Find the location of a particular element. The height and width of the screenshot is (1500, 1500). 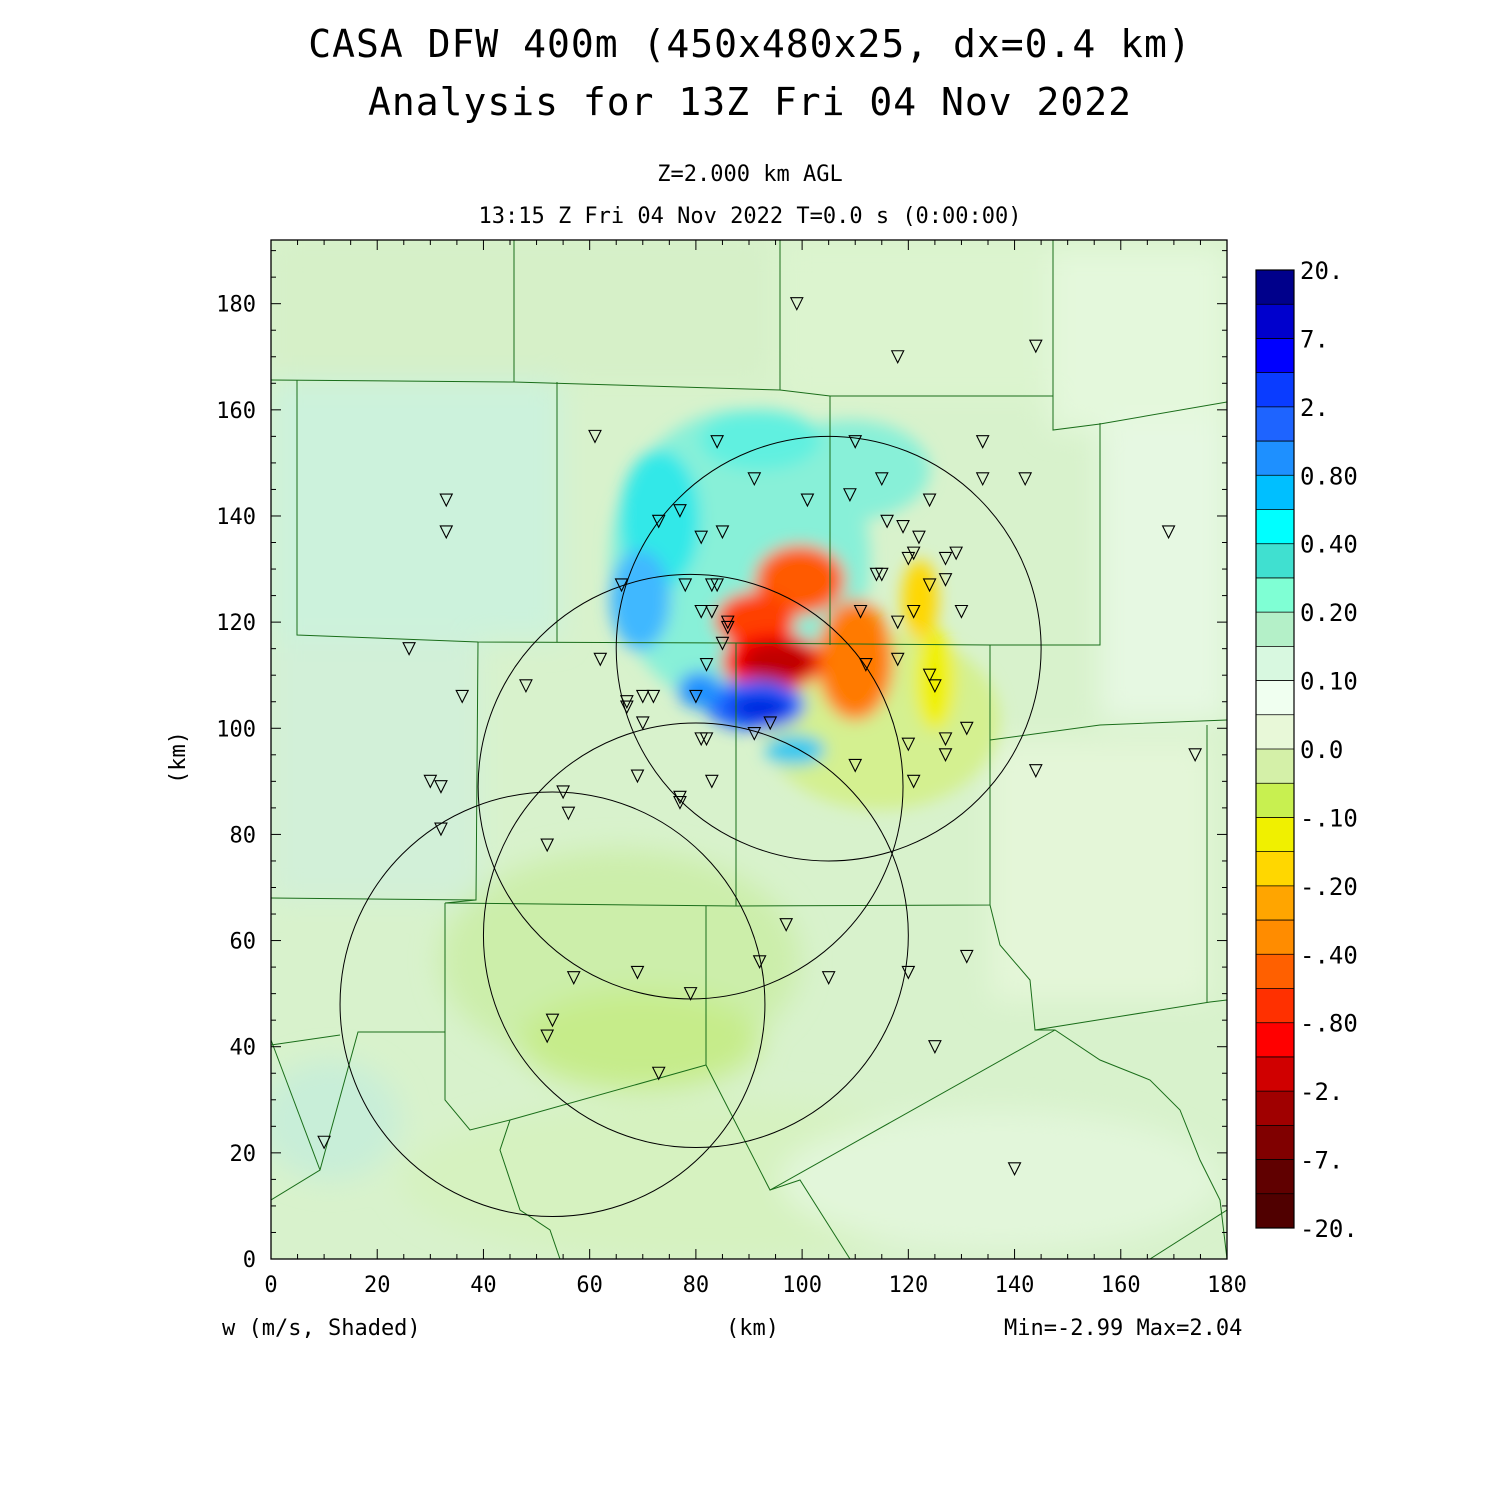

colorbar-label: 20. is located at coordinates (1321, 271).